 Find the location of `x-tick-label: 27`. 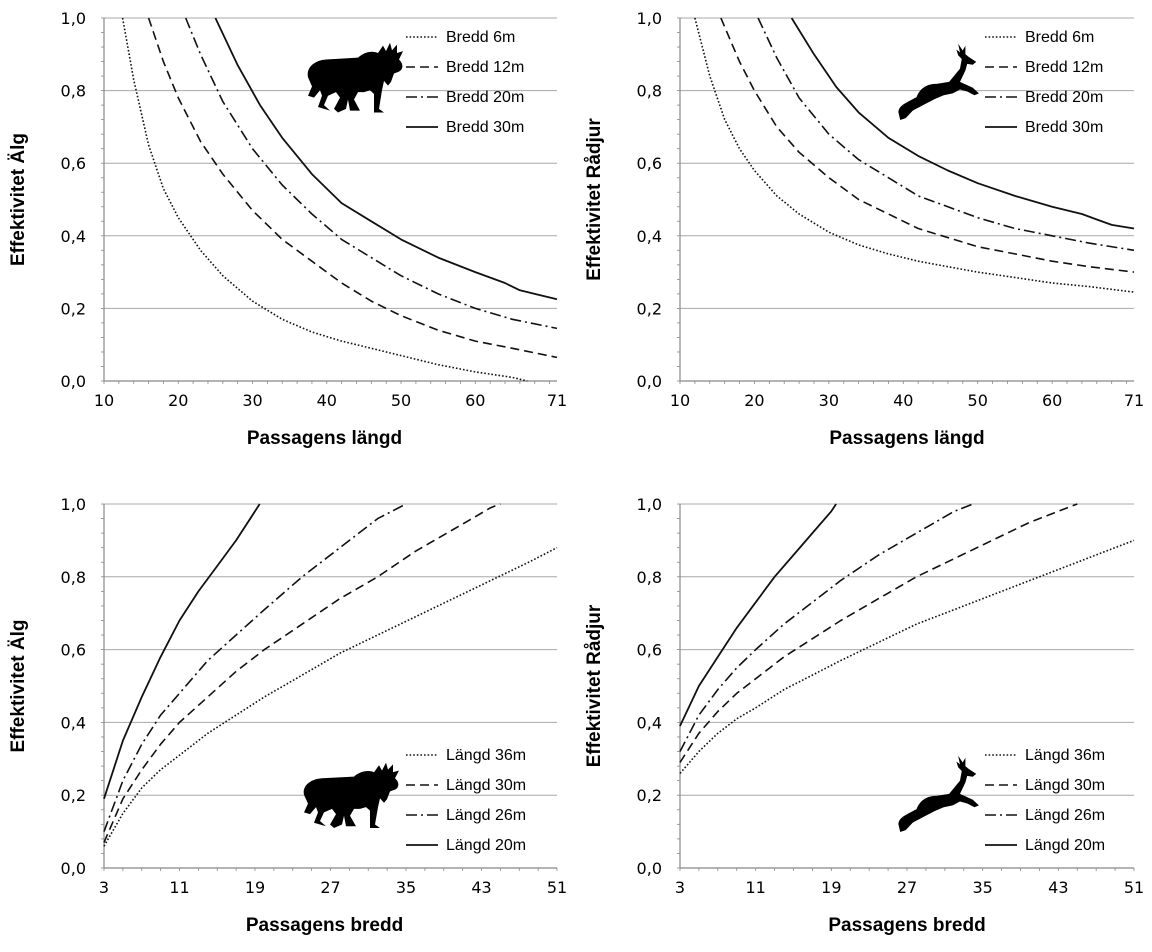

x-tick-label: 27 is located at coordinates (330, 887).